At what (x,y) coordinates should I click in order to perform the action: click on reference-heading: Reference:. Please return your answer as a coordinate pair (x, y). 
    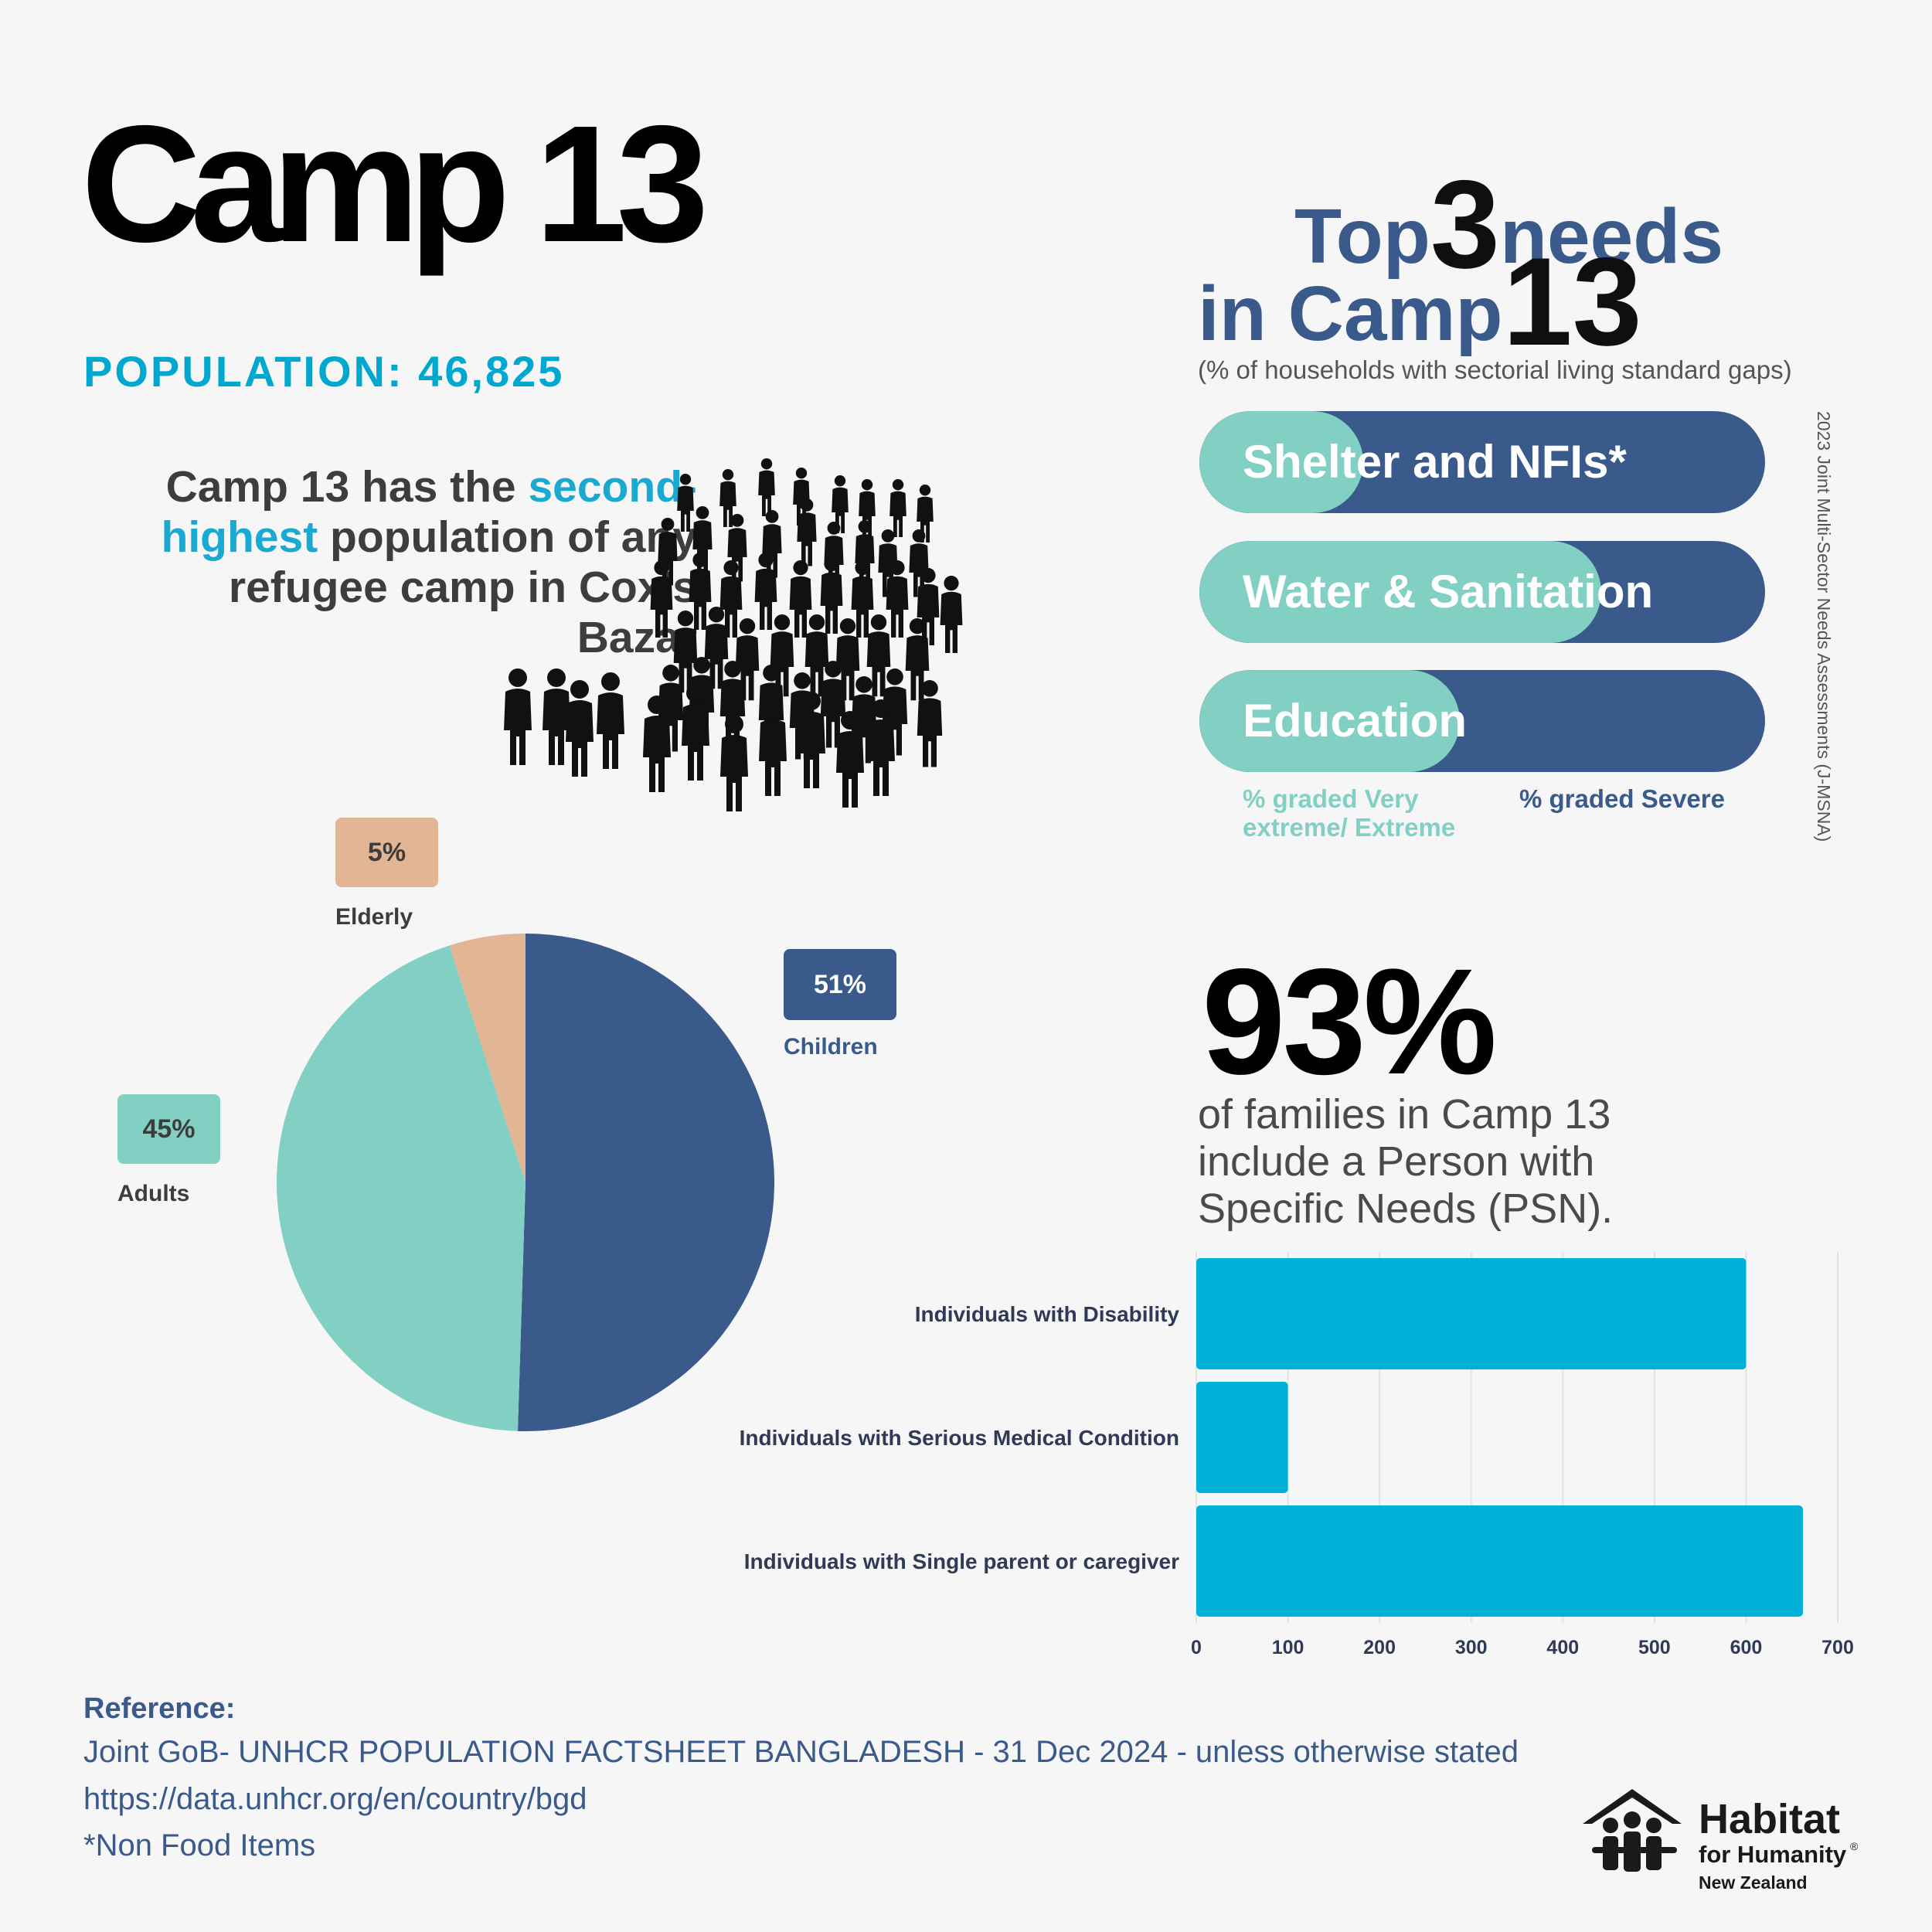
    Looking at the image, I should click on (160, 1709).